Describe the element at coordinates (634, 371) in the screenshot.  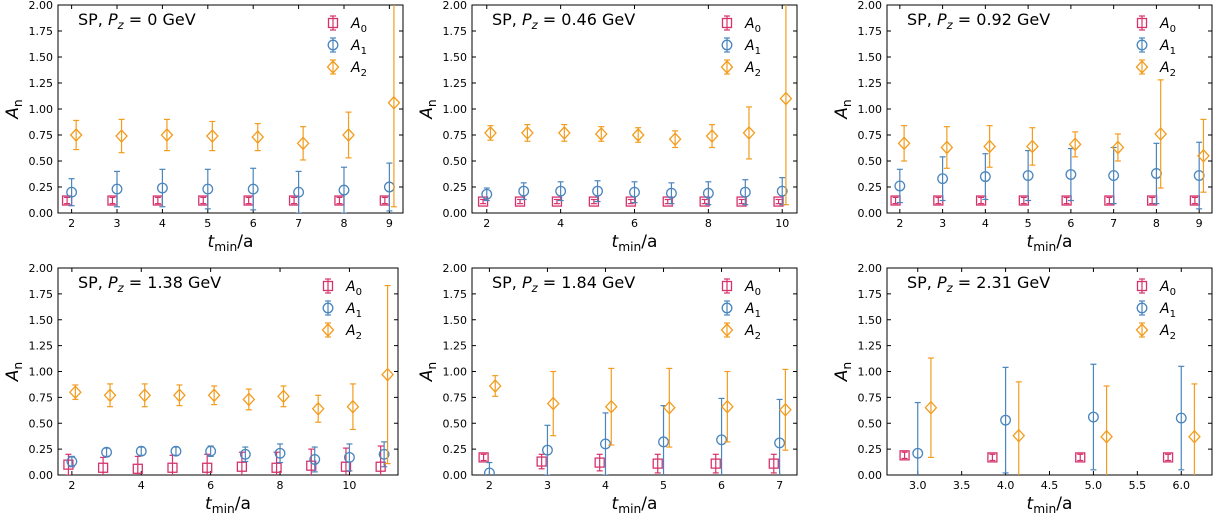
I see `plot-frame` at that location.